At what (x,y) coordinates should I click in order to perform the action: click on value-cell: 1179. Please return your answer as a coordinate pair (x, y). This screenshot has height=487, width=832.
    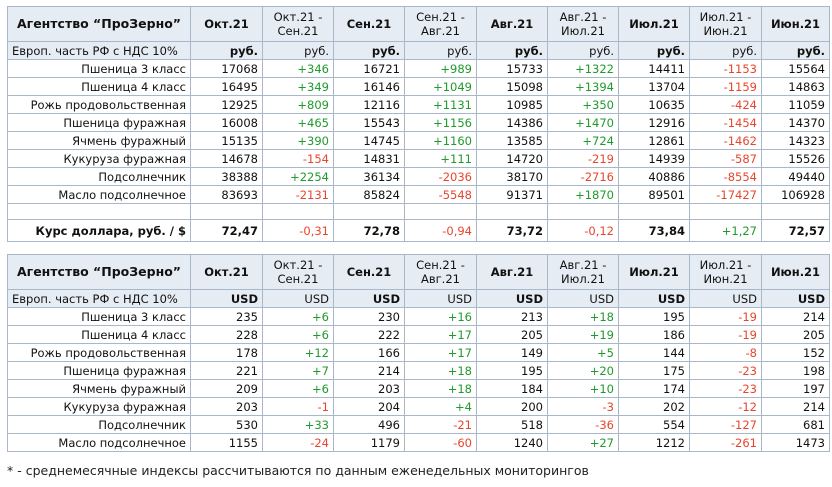
    Looking at the image, I should click on (369, 442).